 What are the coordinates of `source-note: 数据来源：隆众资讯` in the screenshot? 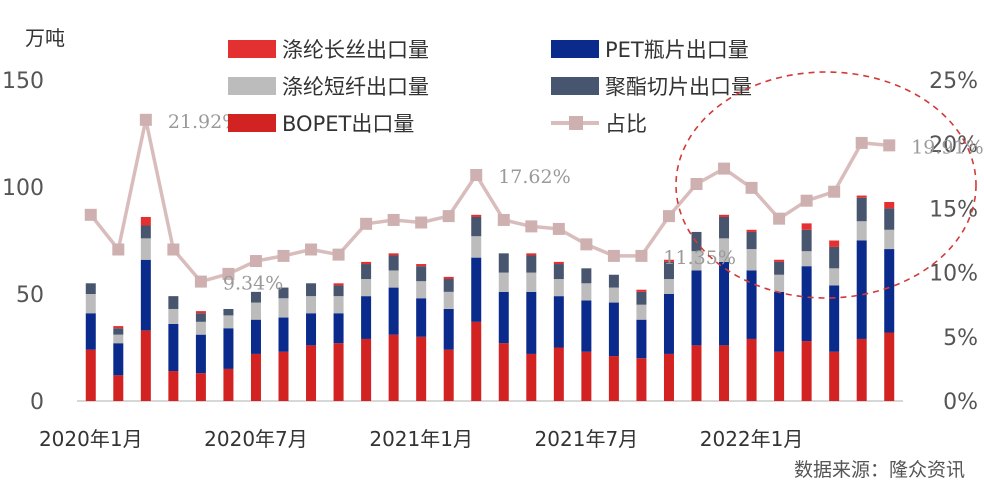 It's located at (879, 470).